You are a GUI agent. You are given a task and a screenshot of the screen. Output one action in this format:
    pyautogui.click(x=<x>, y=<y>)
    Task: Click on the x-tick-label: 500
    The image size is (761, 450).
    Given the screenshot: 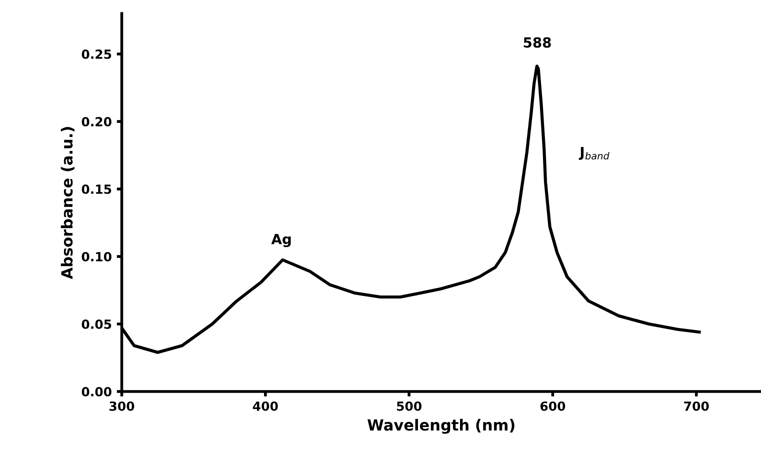 What is the action you would take?
    pyautogui.click(x=409, y=406)
    